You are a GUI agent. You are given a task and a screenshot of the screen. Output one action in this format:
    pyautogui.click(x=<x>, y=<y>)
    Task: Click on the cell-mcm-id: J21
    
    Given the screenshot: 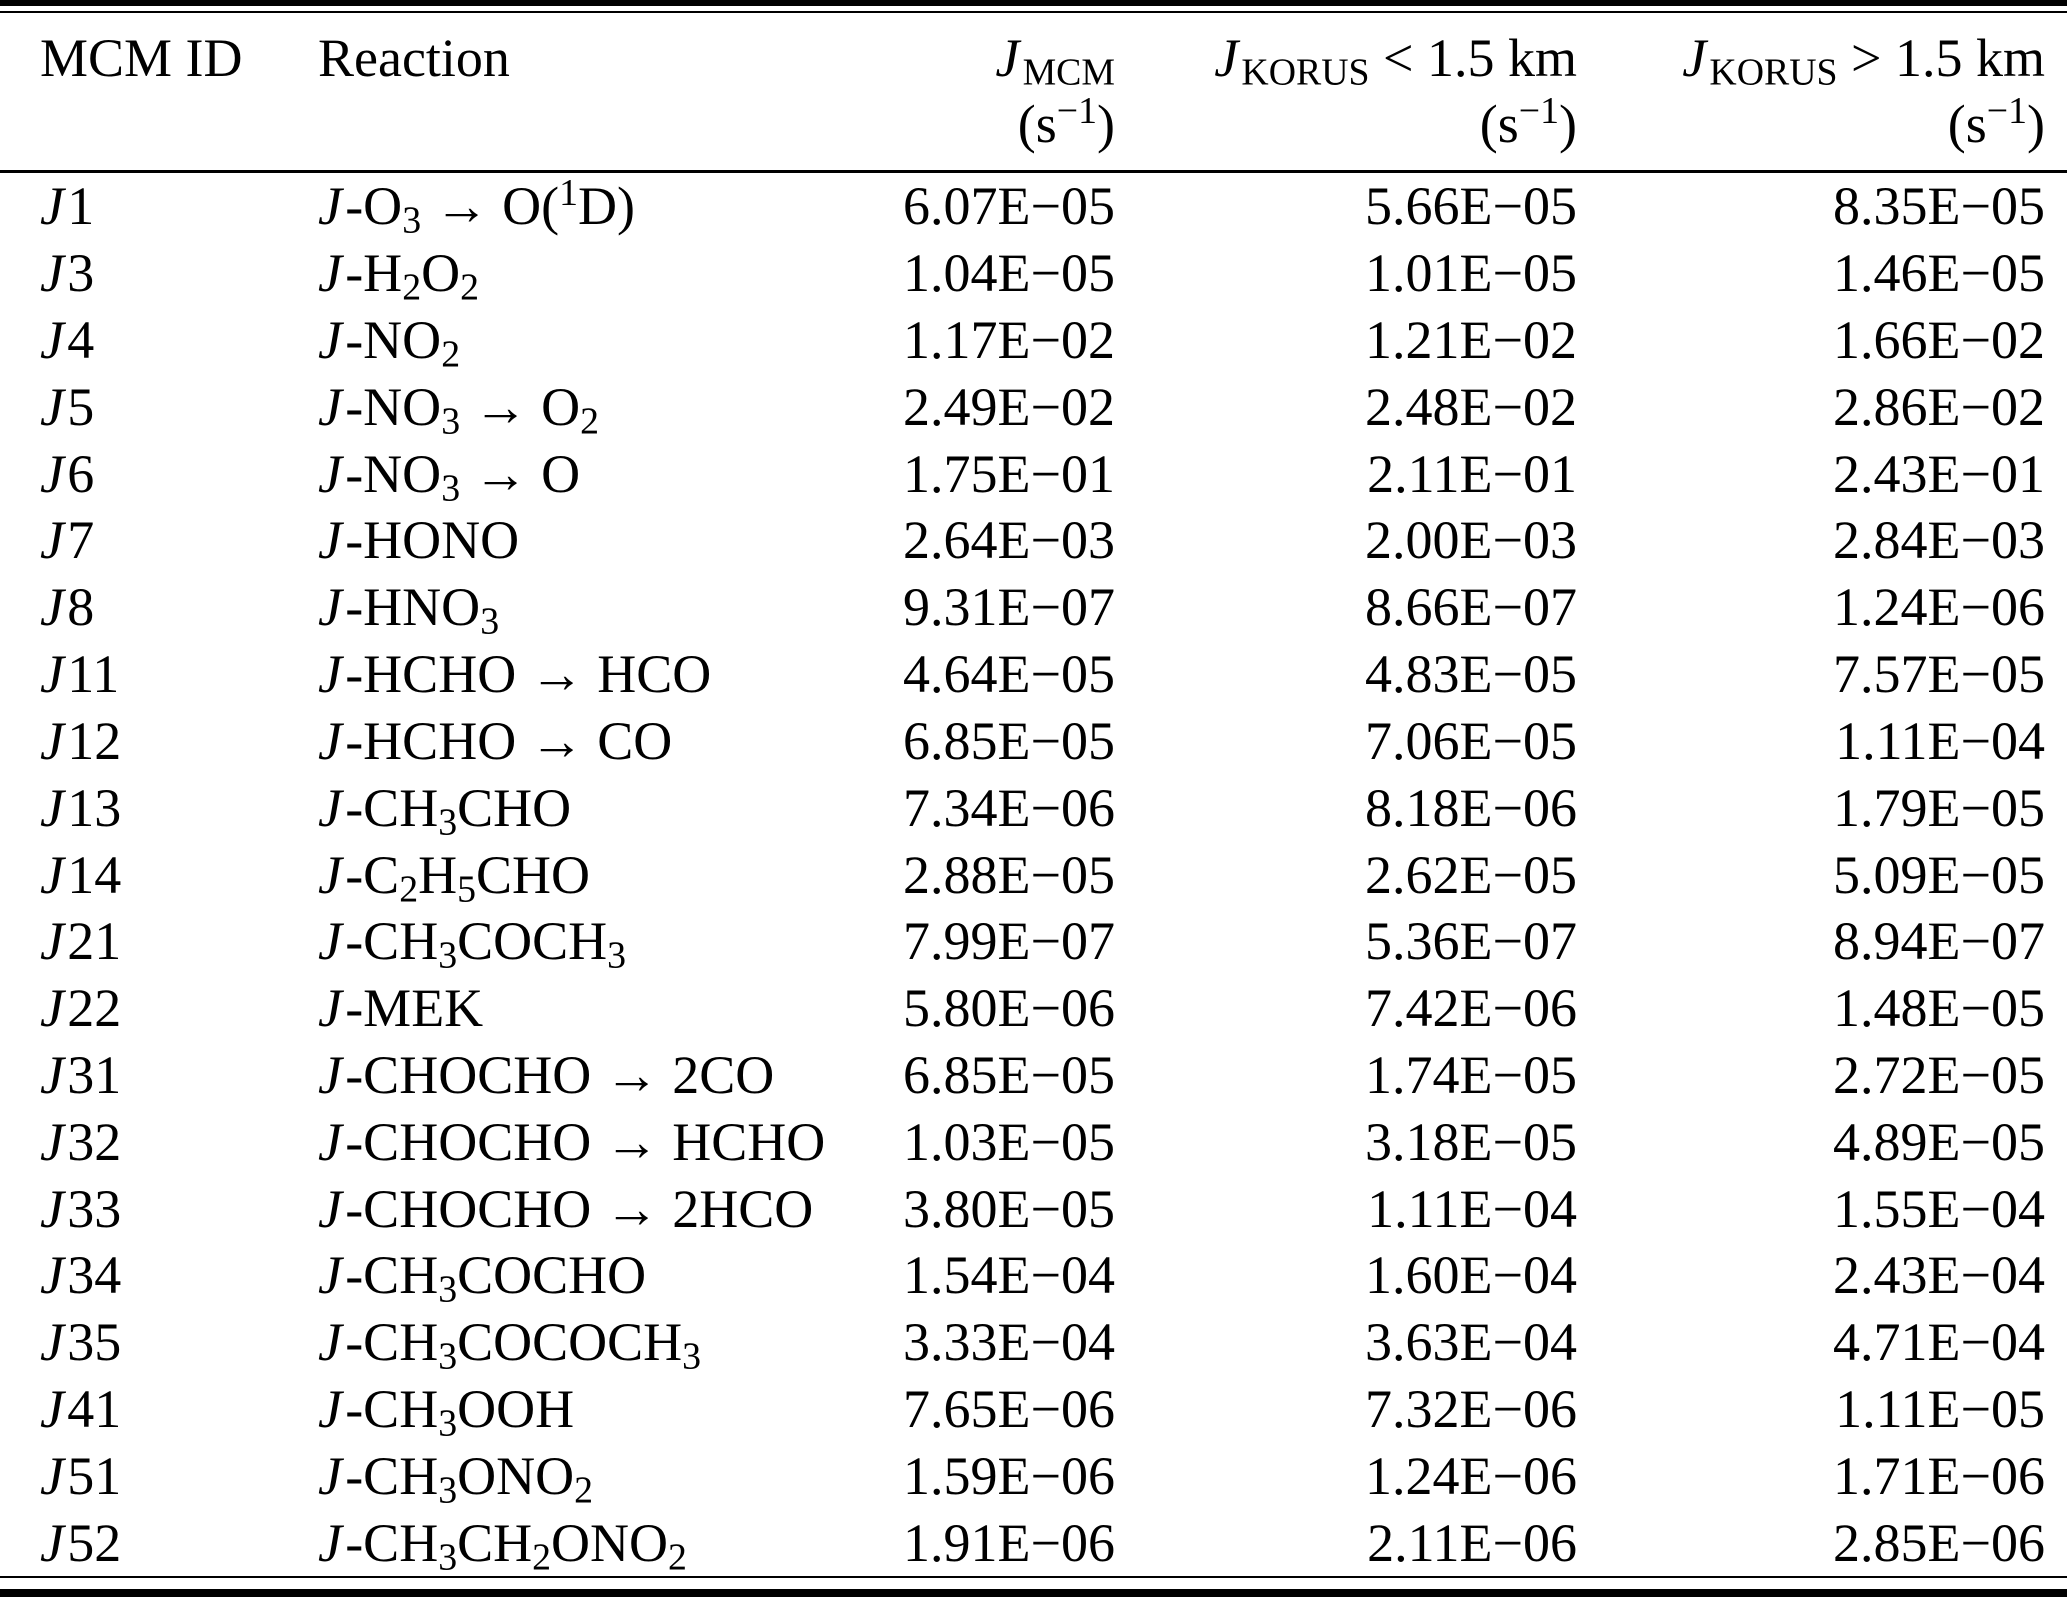 What is the action you would take?
    pyautogui.click(x=81, y=941)
    